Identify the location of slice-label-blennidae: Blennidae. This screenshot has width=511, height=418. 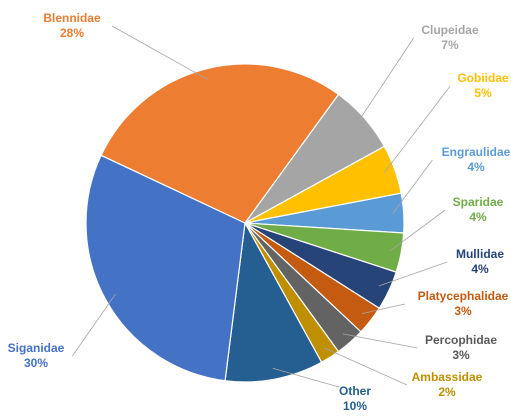
(72, 18).